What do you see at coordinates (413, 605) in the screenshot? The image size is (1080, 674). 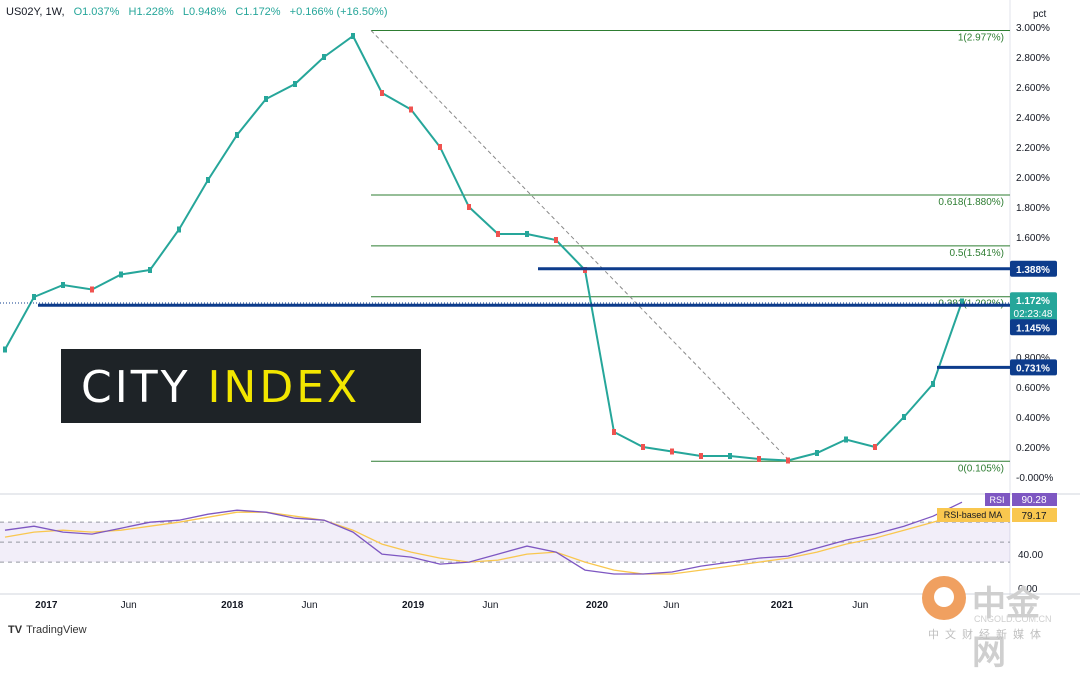 I see `time-tick-label: 2019` at bounding box center [413, 605].